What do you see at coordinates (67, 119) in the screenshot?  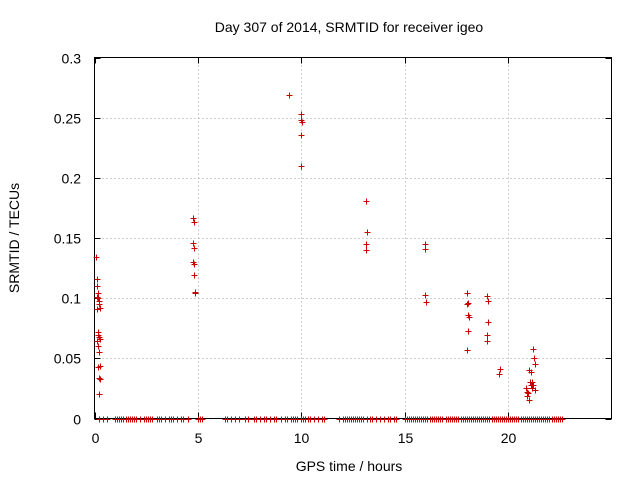 I see `y-tick-label: 0.25` at bounding box center [67, 119].